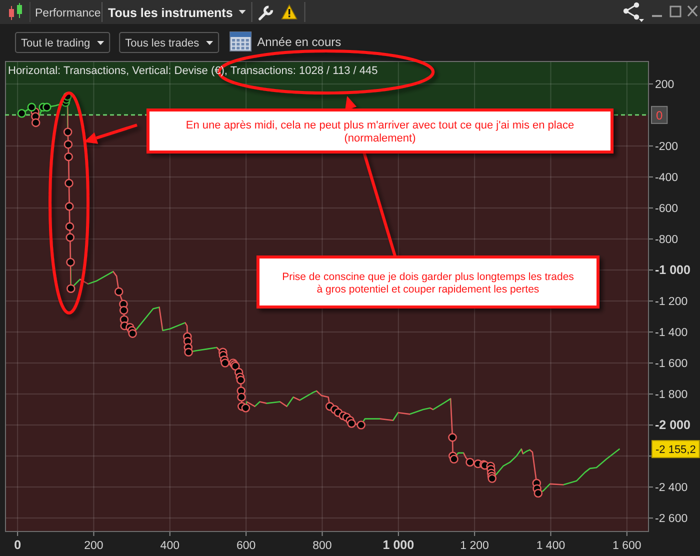 The width and height of the screenshot is (700, 556). What do you see at coordinates (428, 283) in the screenshot?
I see `annotation: Prise de conscine que je dois garder plus longtemps les trades à gros potentiel et couper rapidement les pertes` at bounding box center [428, 283].